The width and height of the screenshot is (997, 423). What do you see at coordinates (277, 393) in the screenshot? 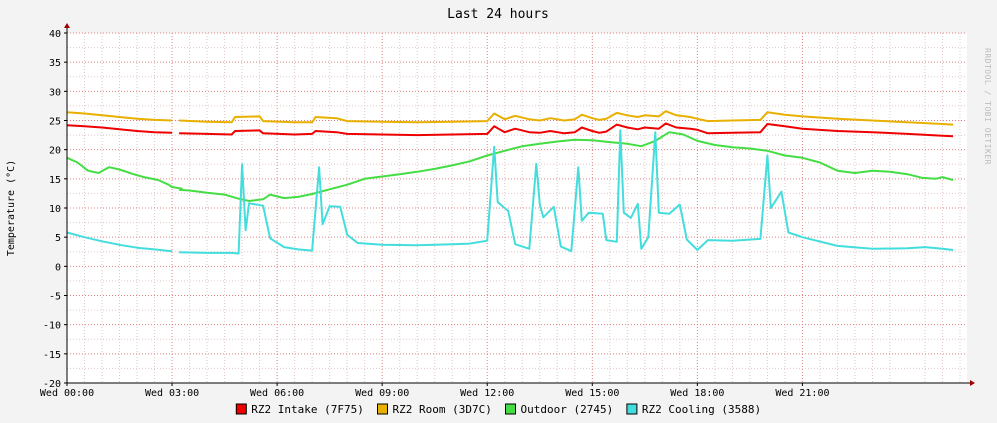
I see `x-tick-label: Wed 06:00` at bounding box center [277, 393].